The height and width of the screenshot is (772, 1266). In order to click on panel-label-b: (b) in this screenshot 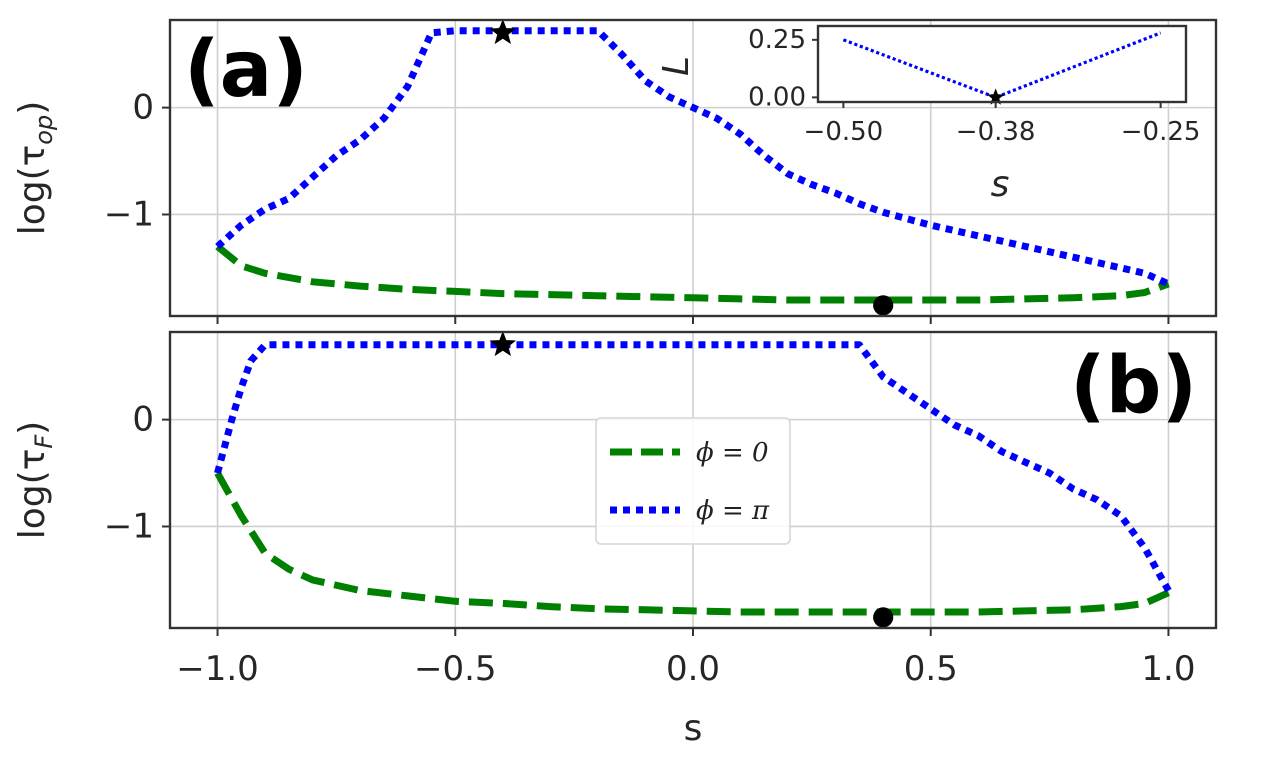, I will do `click(1133, 386)`.